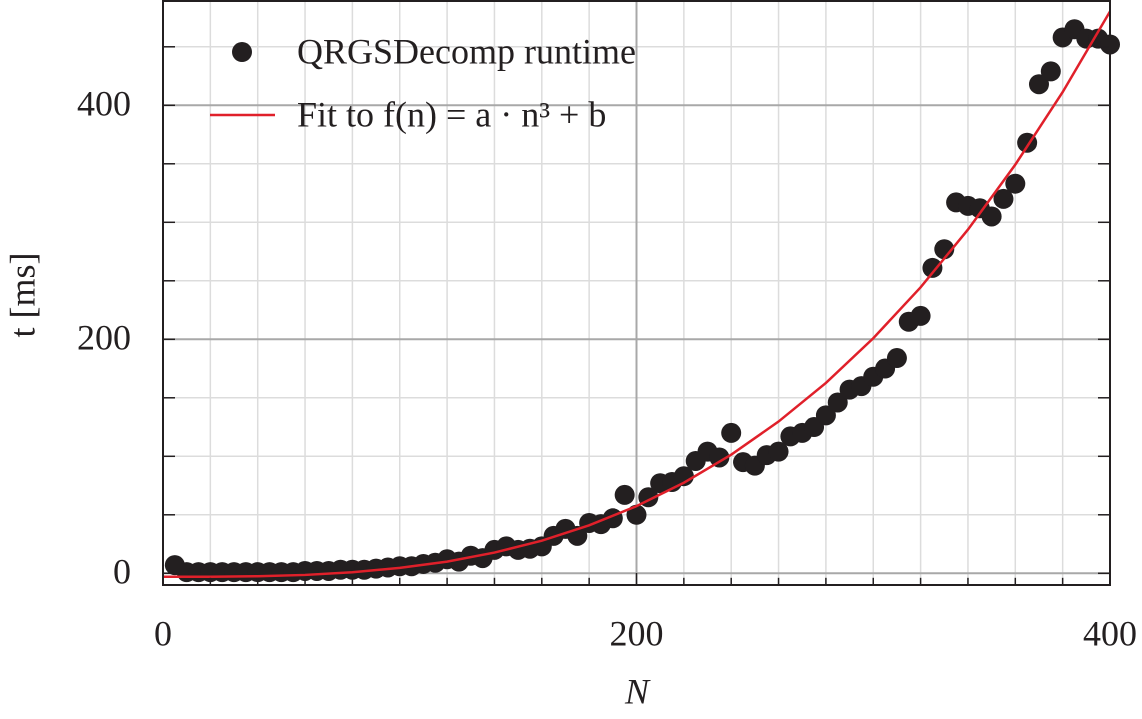 This screenshot has width=1142, height=719. What do you see at coordinates (451, 114) in the screenshot?
I see `legend-label: Fit to f(n) = a · n³ + b` at bounding box center [451, 114].